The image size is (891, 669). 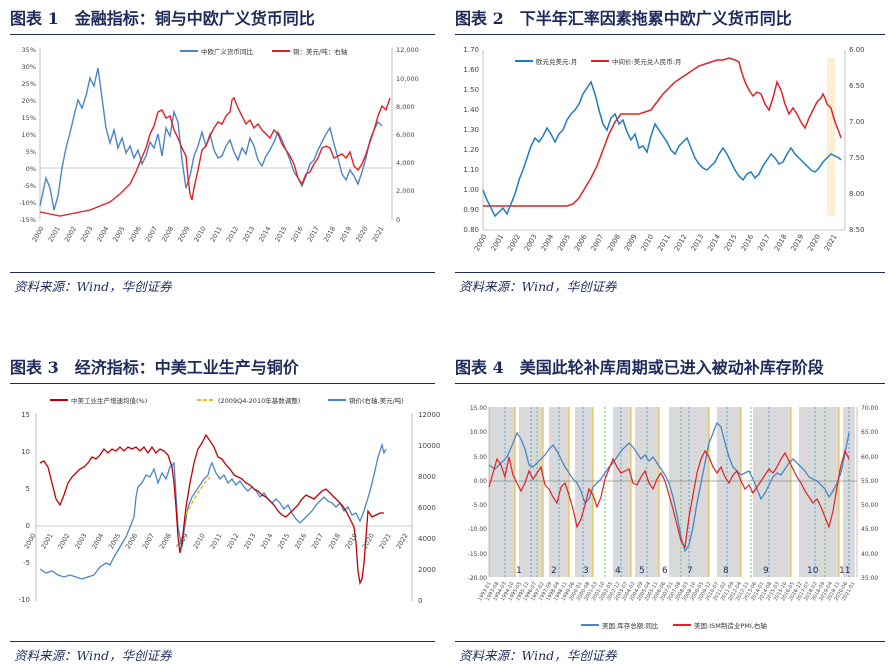 I want to click on axis-tick: 15.00, so click(x=478, y=408).